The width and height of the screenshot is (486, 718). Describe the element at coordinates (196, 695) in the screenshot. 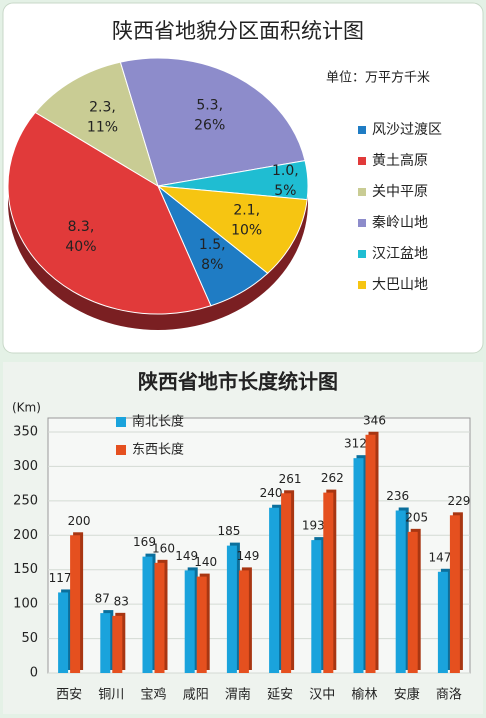

I see `x-tick-label: 咸阳` at that location.